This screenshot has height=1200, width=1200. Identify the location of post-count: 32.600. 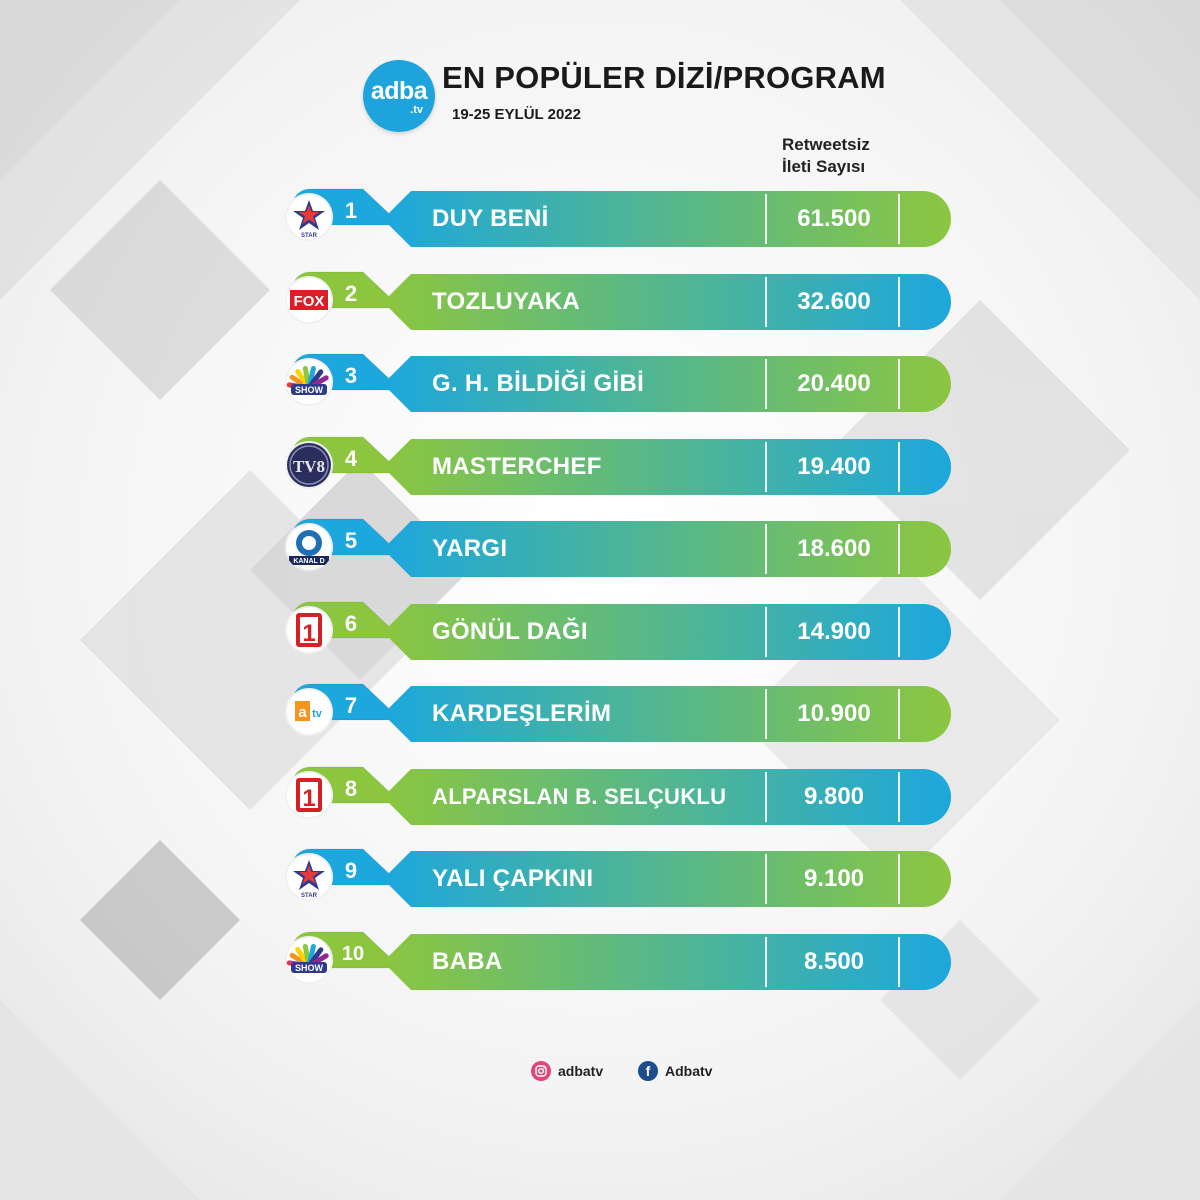
(834, 301).